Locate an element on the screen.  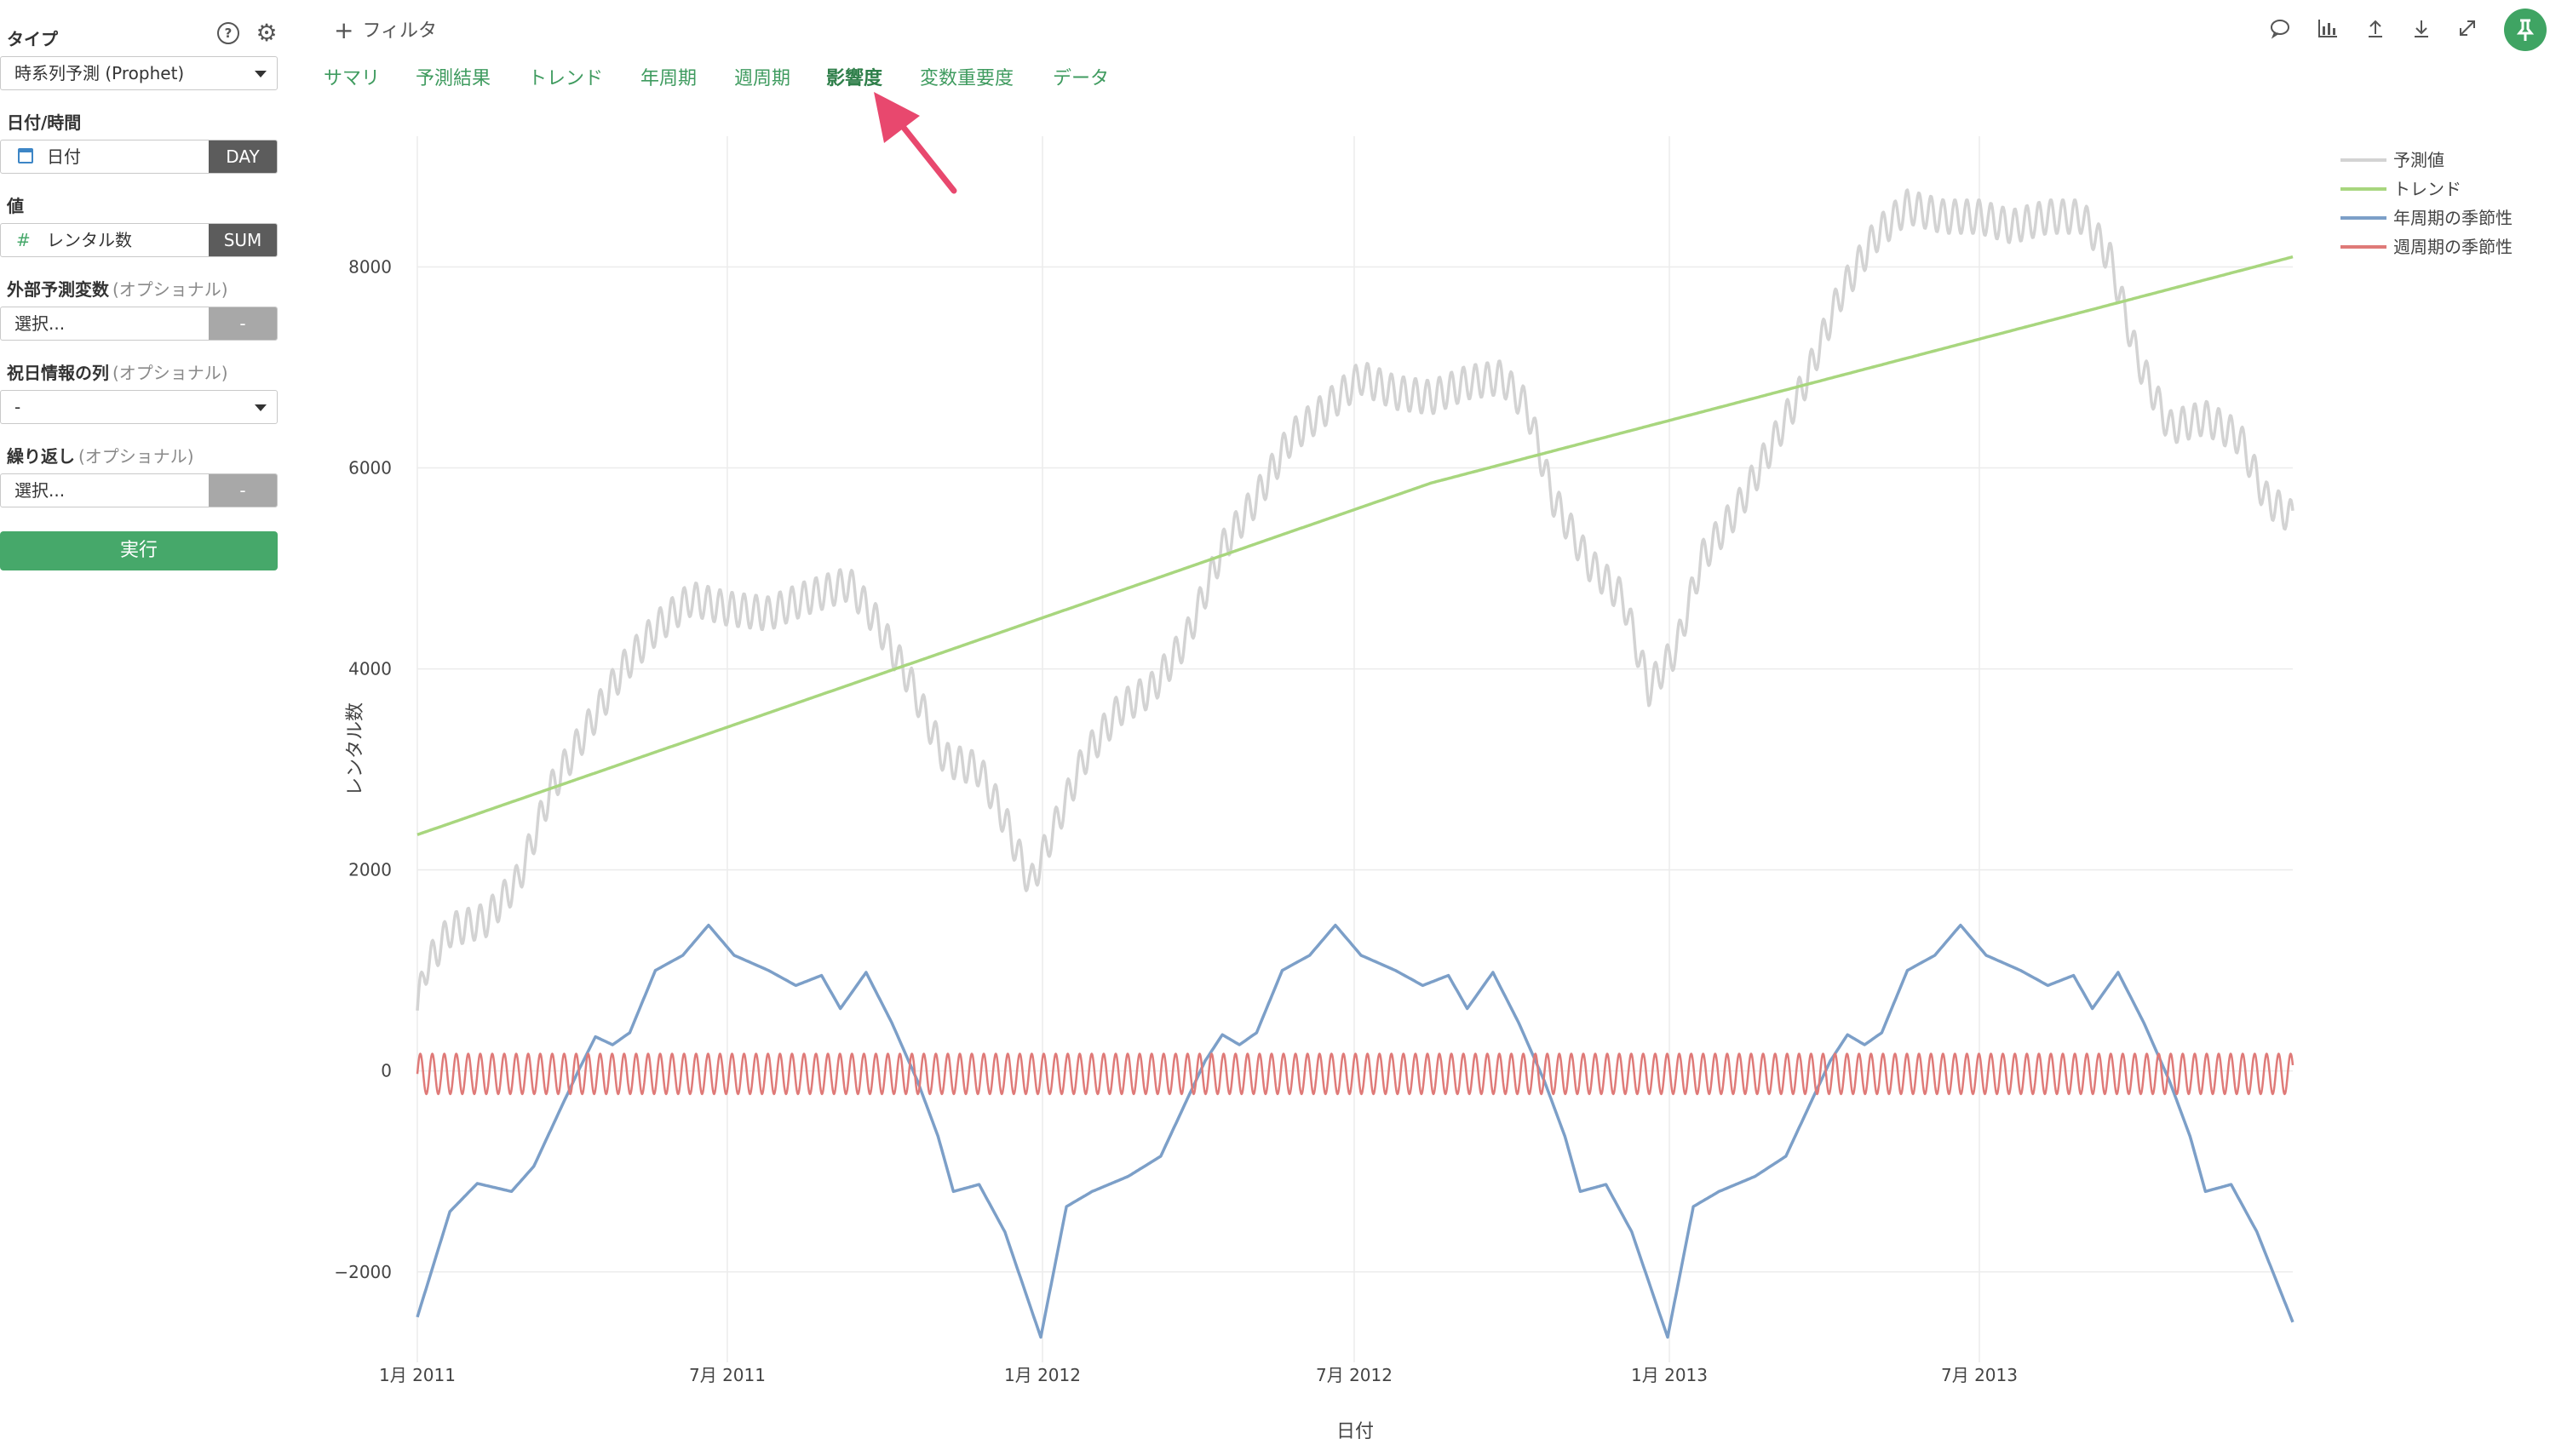
x-tick-label: 1月 2012 is located at coordinates (1042, 1375).